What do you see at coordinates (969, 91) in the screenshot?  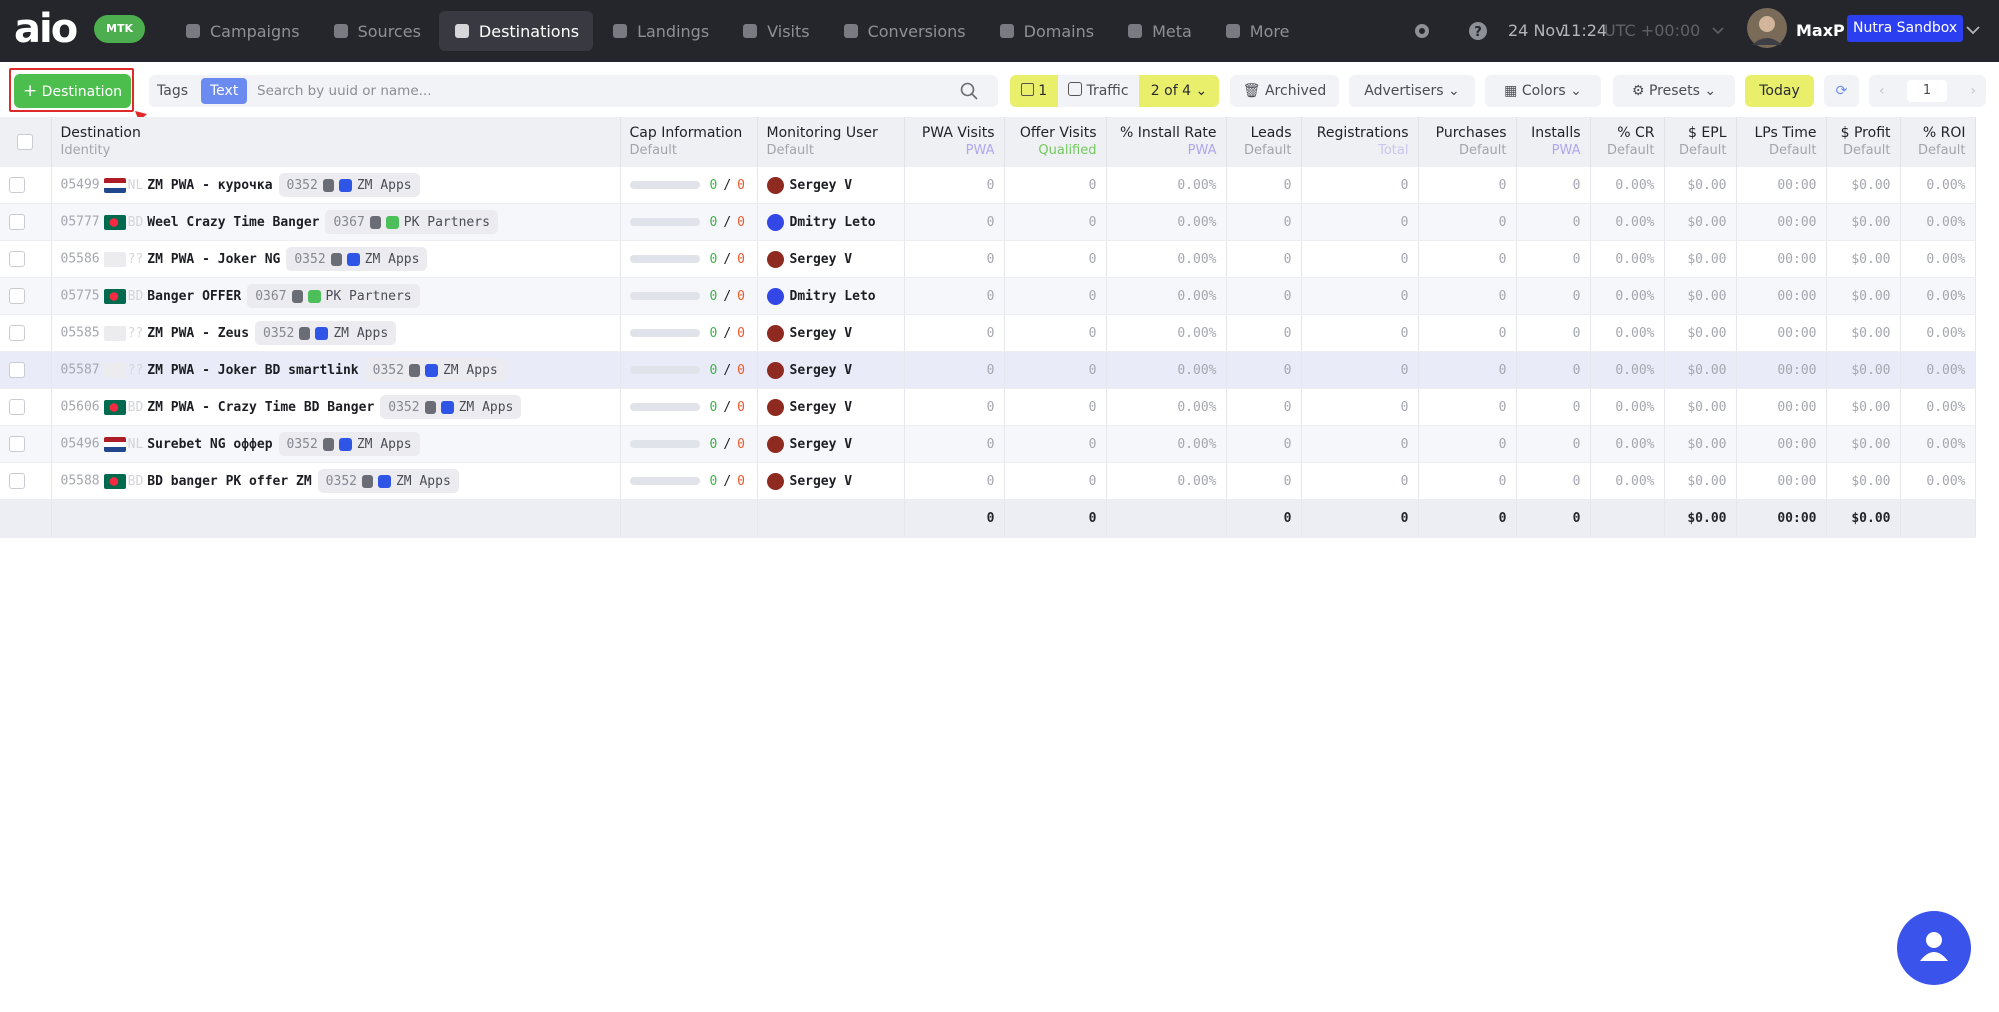 I see `search-icon` at bounding box center [969, 91].